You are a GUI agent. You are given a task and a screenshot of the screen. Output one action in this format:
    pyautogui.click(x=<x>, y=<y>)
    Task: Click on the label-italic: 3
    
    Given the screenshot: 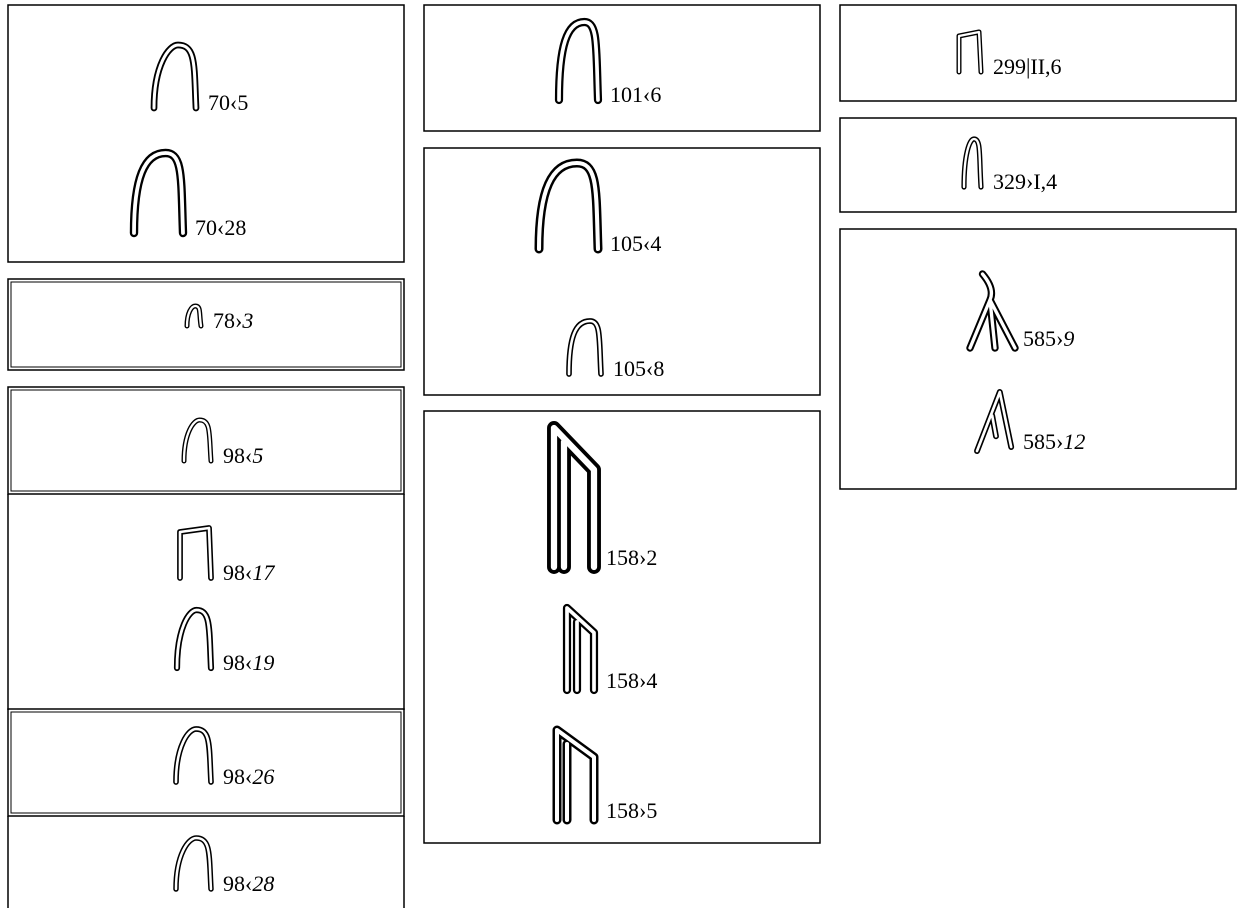 What is the action you would take?
    pyautogui.click(x=247, y=320)
    